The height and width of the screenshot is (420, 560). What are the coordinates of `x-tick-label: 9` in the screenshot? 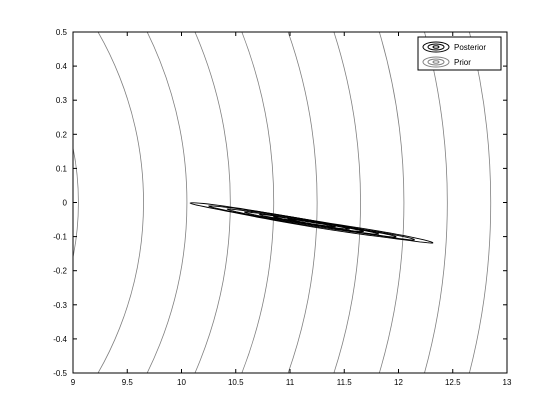 It's located at (73, 382).